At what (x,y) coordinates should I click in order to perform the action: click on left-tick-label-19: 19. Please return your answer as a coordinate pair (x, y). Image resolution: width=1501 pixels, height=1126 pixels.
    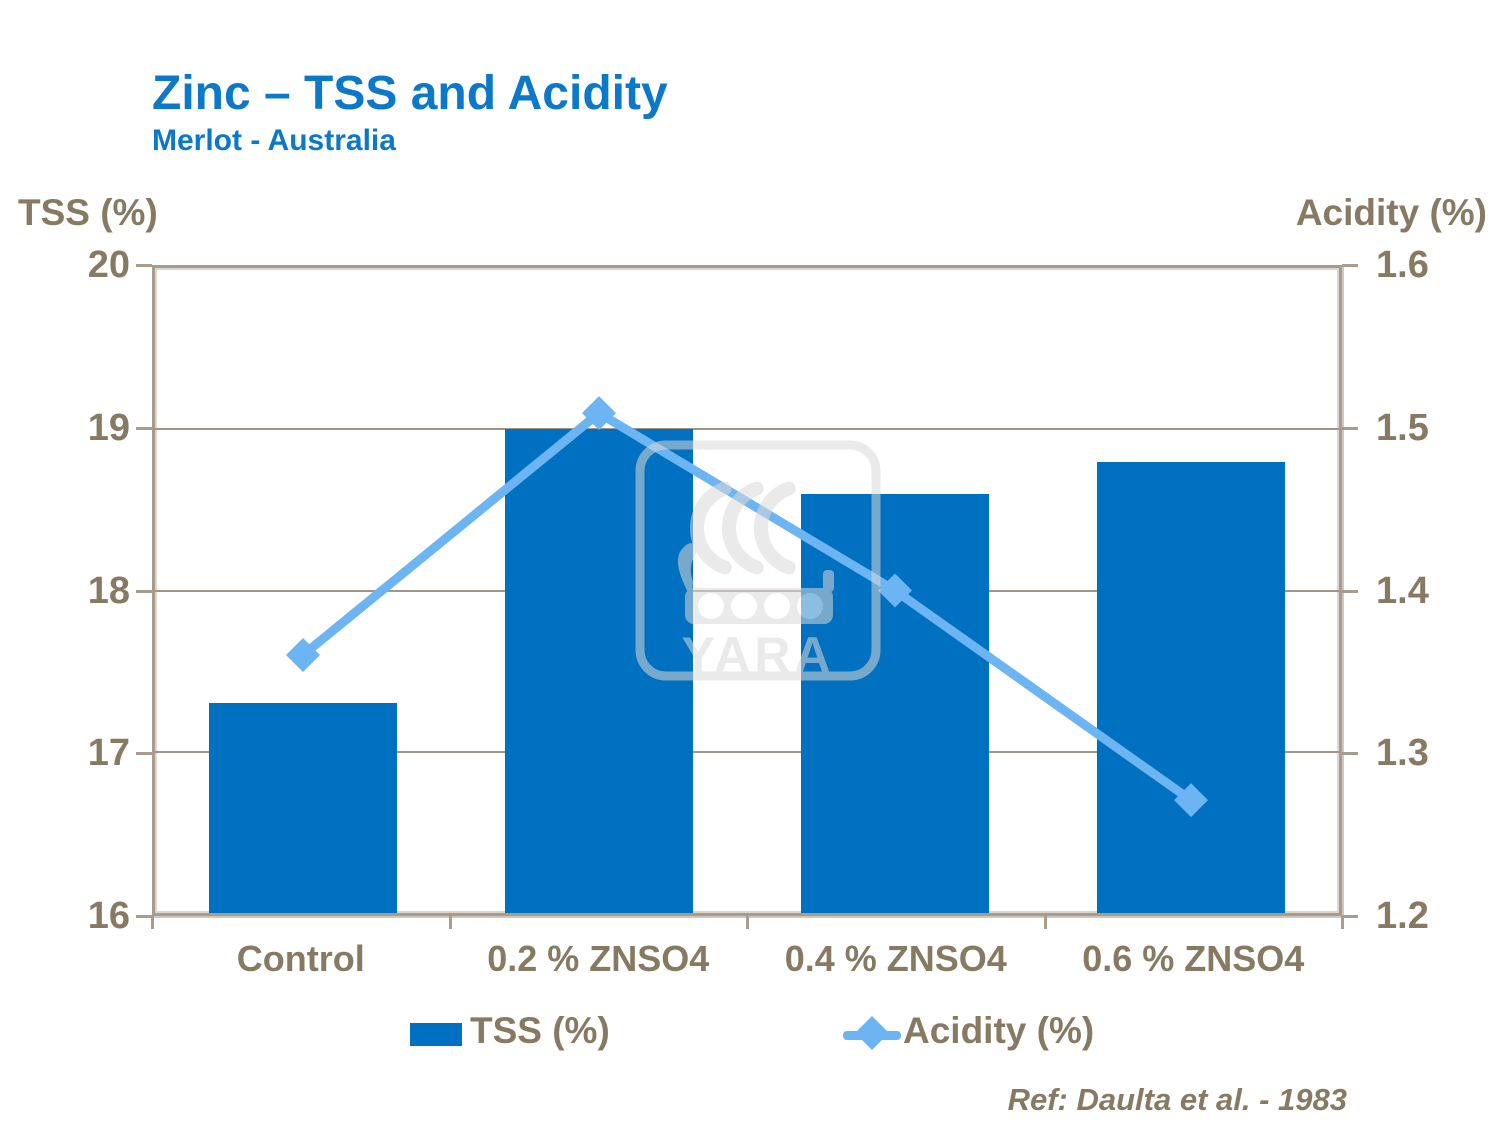
    Looking at the image, I should click on (108, 427).